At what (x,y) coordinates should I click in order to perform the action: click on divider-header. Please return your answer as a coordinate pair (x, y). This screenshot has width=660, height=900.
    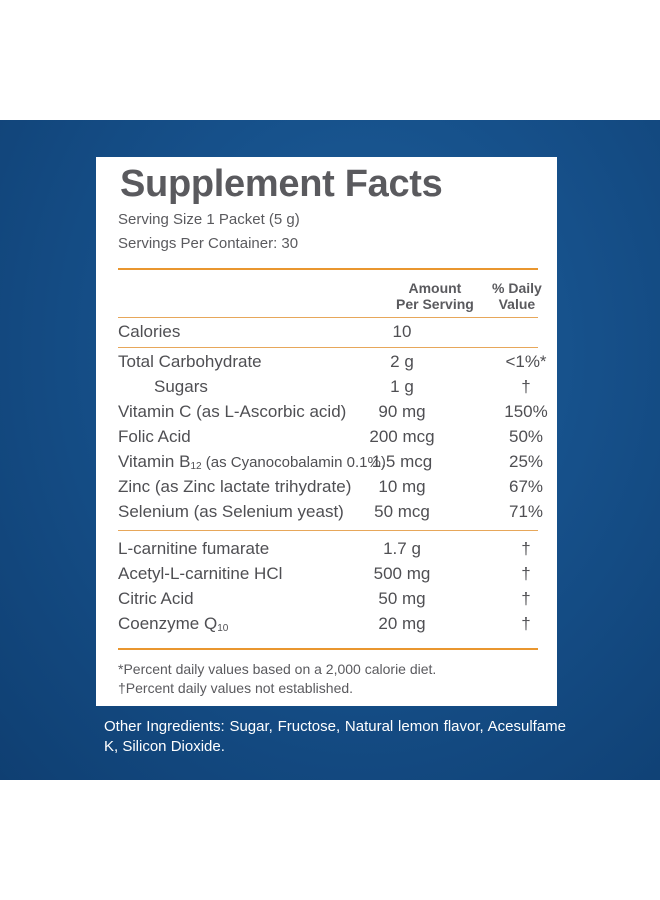
    Looking at the image, I should click on (328, 317).